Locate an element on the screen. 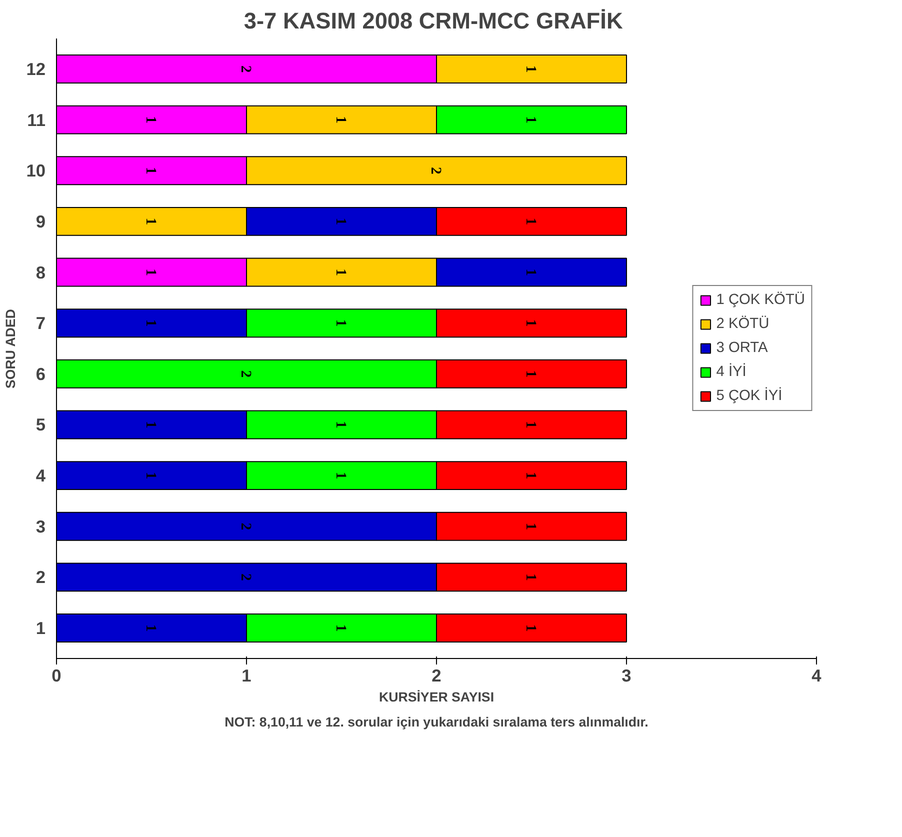 The image size is (902, 837). y-tick-label: 3 is located at coordinates (41, 526).